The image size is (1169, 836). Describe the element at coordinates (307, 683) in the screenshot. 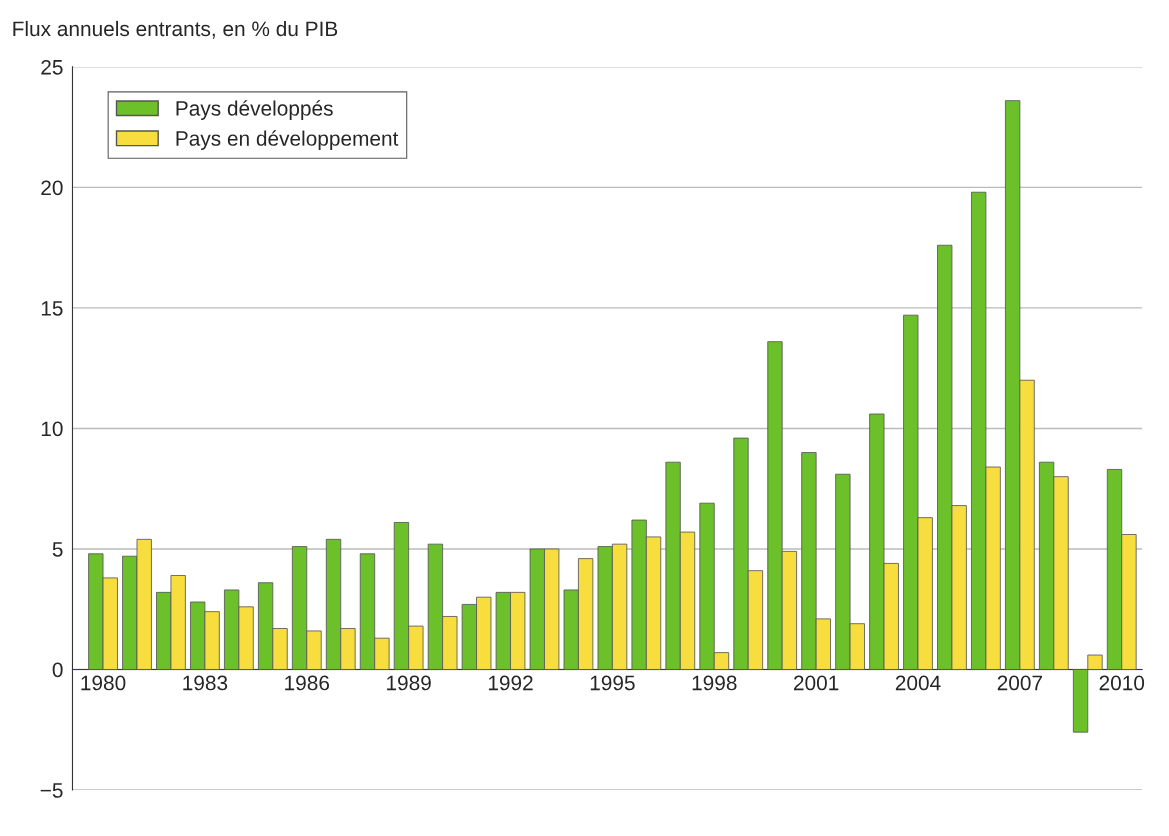

I see `x-tick-label: 1986` at that location.